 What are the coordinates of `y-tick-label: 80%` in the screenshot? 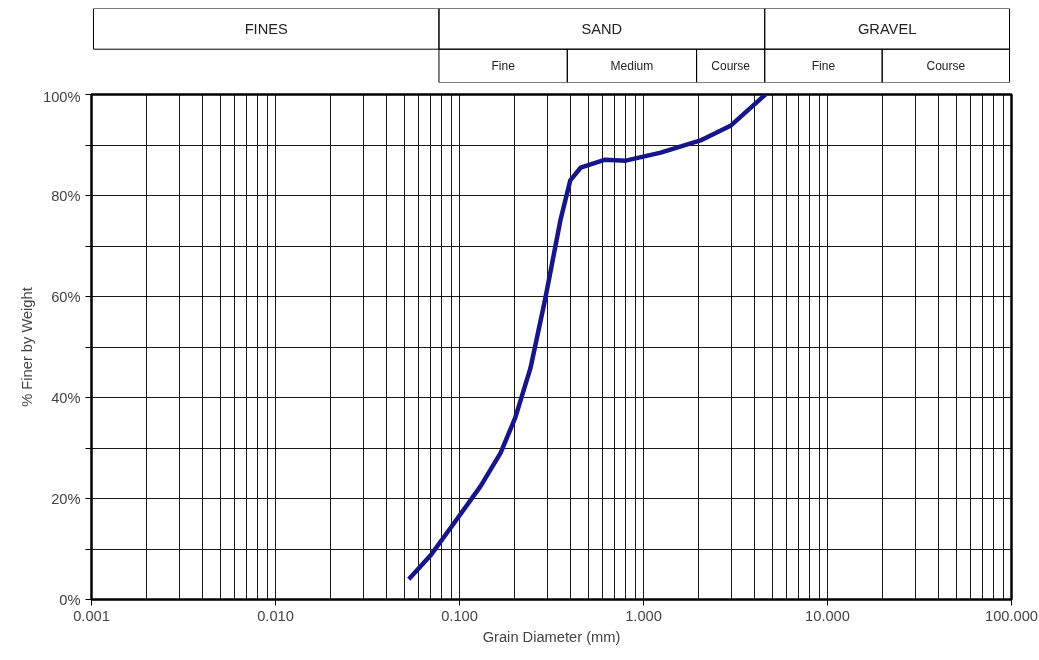 It's located at (66, 195).